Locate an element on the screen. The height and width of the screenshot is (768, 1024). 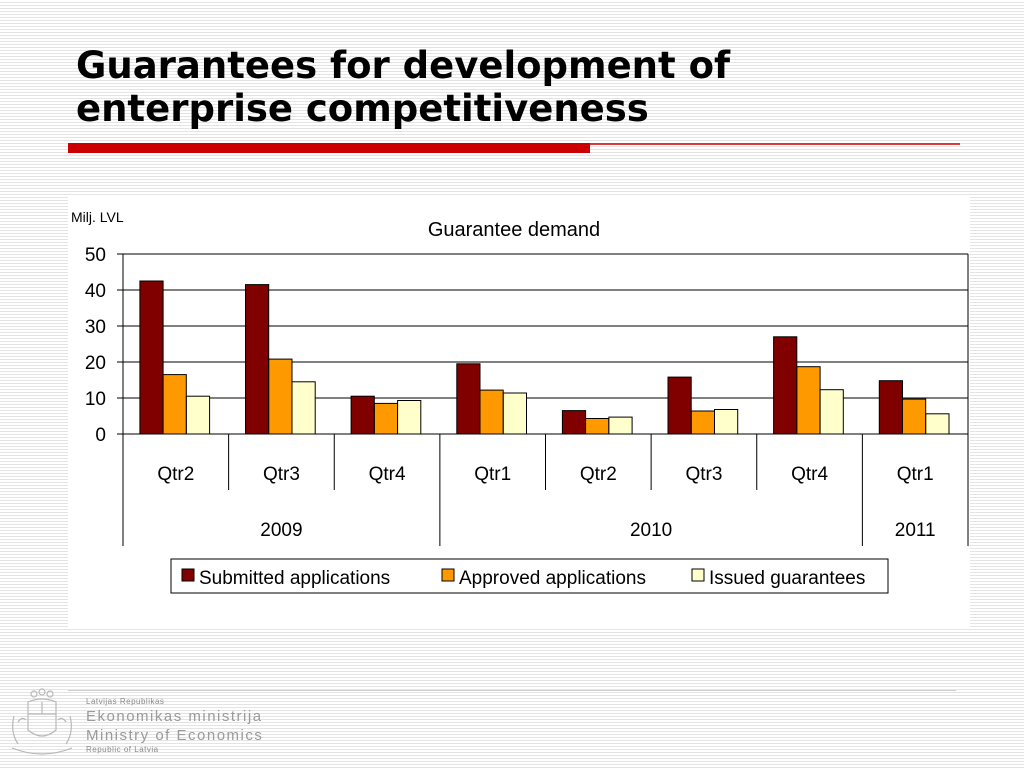
y-tick-label: 30 is located at coordinates (95, 327).